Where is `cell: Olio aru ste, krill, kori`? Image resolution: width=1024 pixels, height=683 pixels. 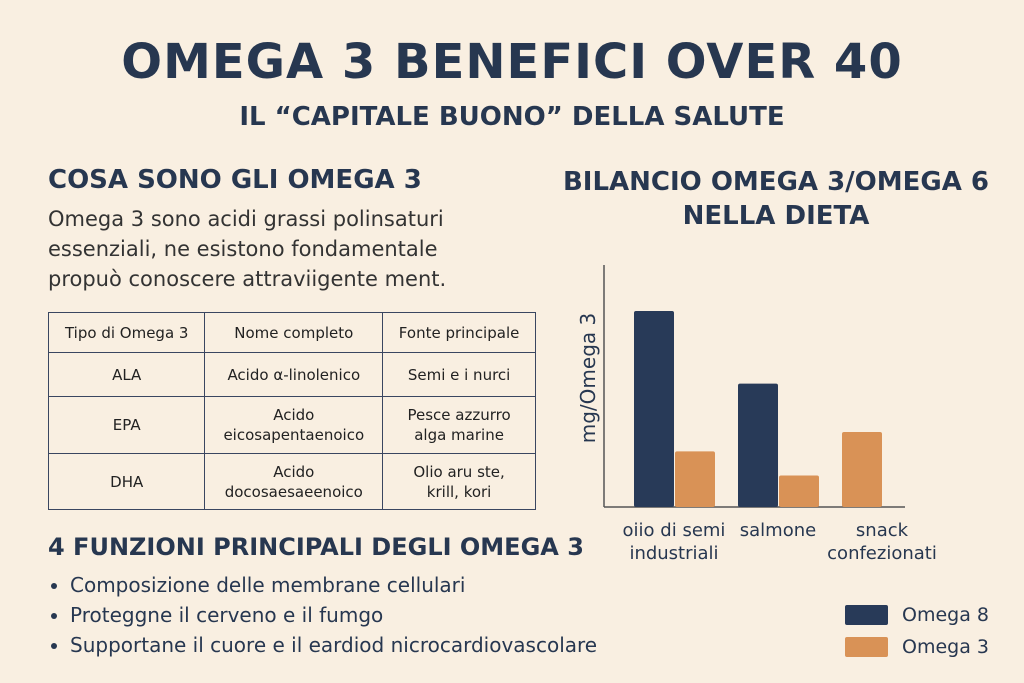 cell: Olio aru ste, krill, kori is located at coordinates (459, 481).